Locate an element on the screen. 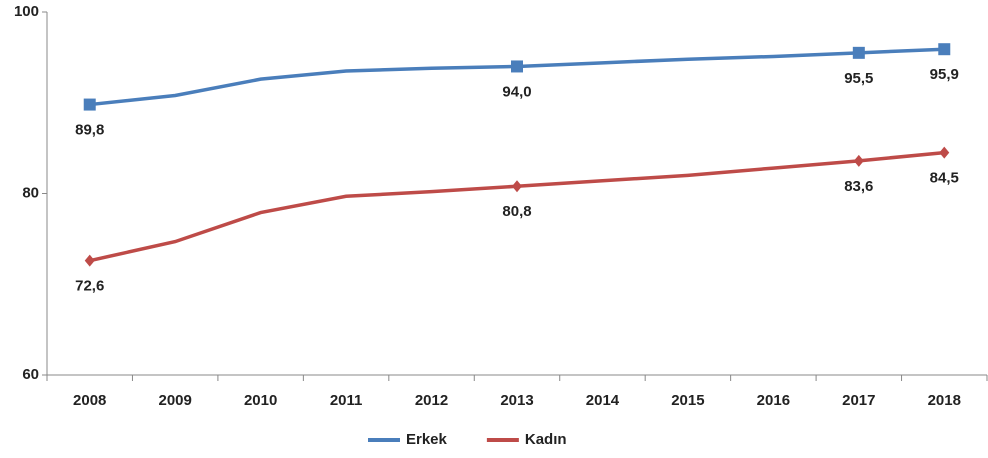  data-label: 83,6 is located at coordinates (858, 186).